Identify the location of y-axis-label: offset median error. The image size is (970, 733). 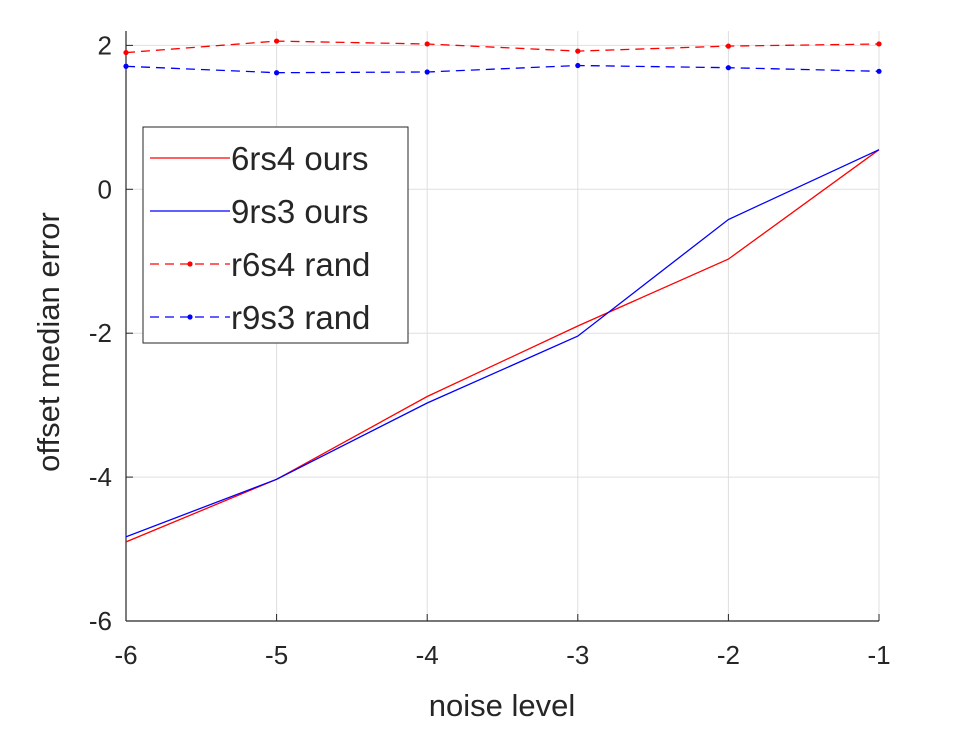
(48, 342).